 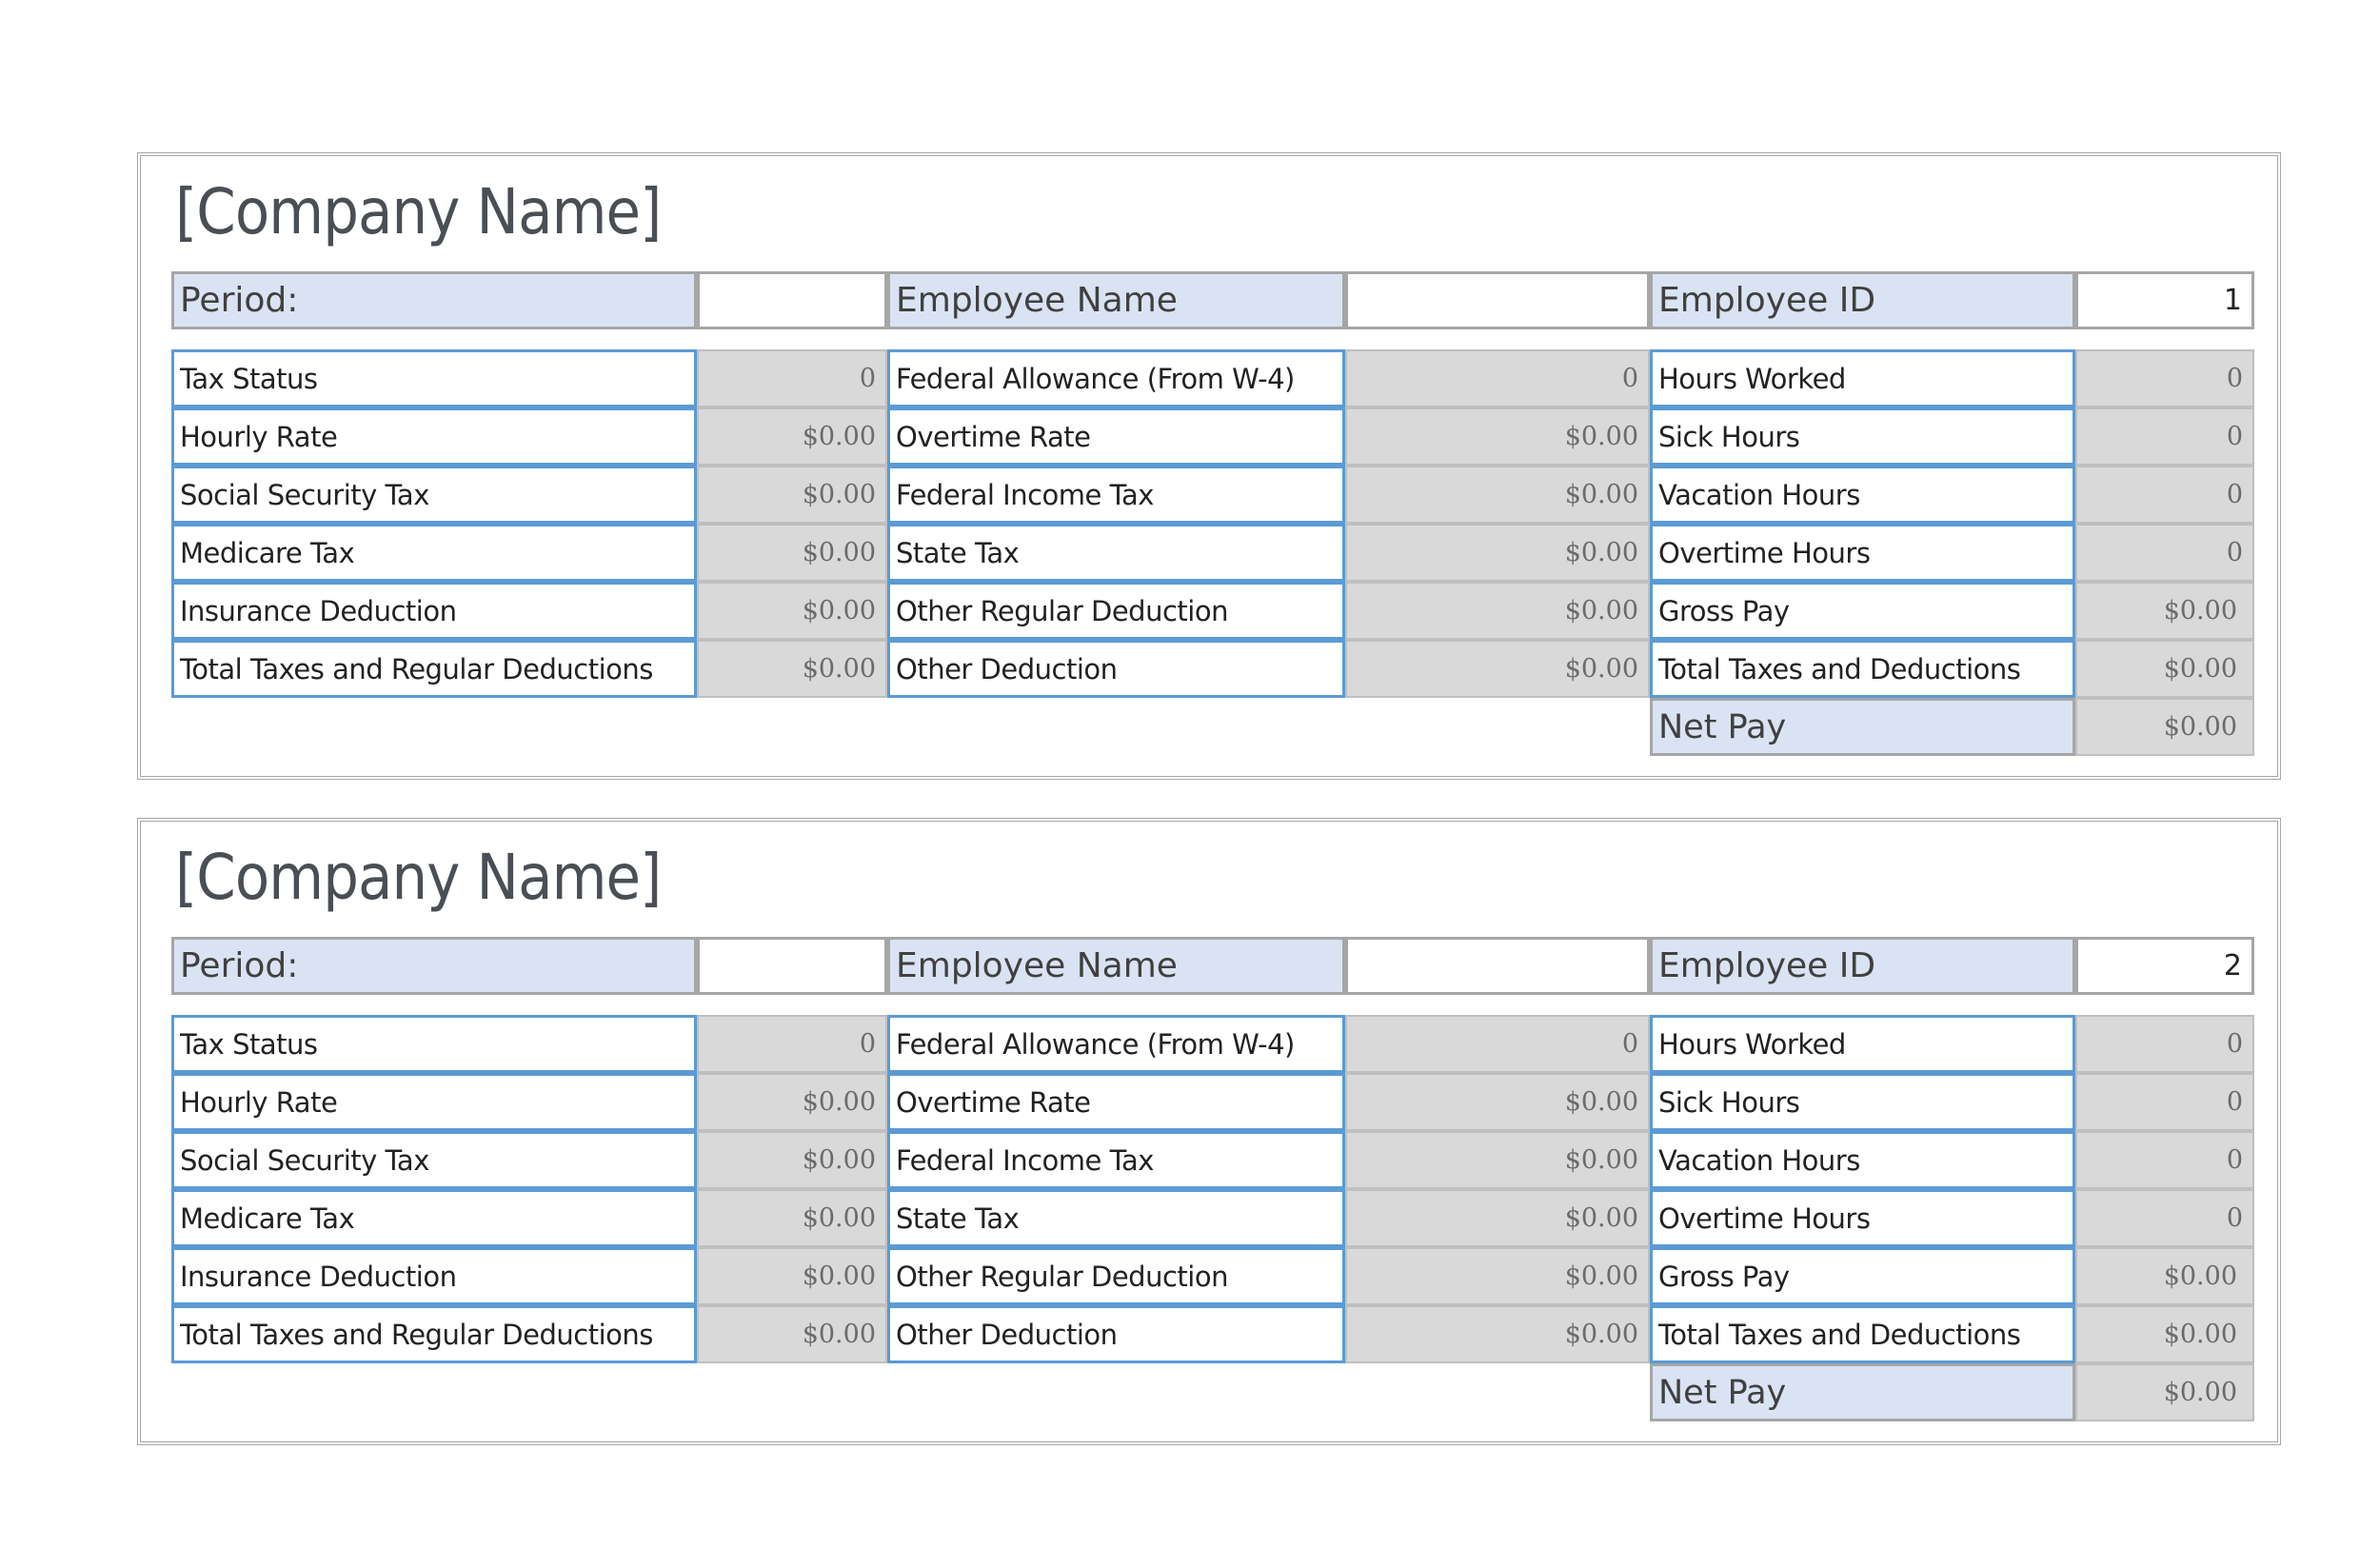 What do you see at coordinates (1862, 1102) in the screenshot?
I see `field-label: Sick Hours` at bounding box center [1862, 1102].